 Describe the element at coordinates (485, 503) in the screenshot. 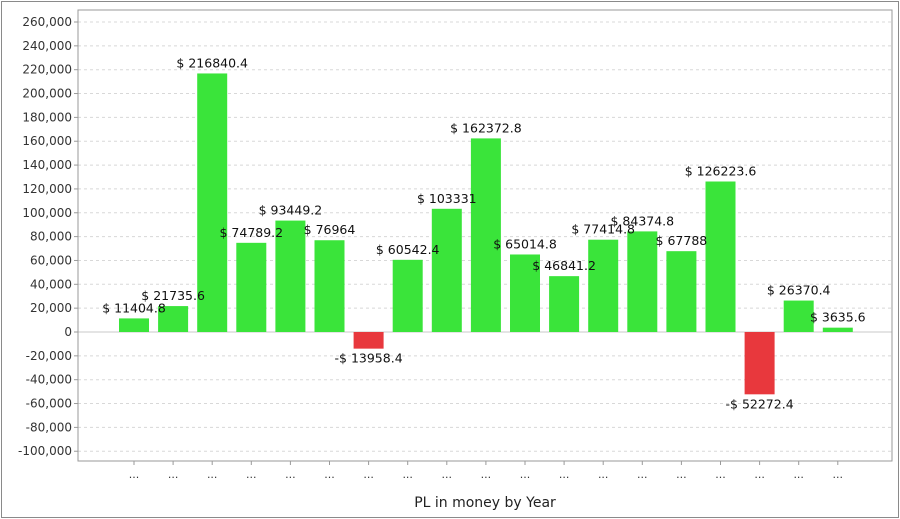

I see `x-axis-title: PL in money by Year` at that location.